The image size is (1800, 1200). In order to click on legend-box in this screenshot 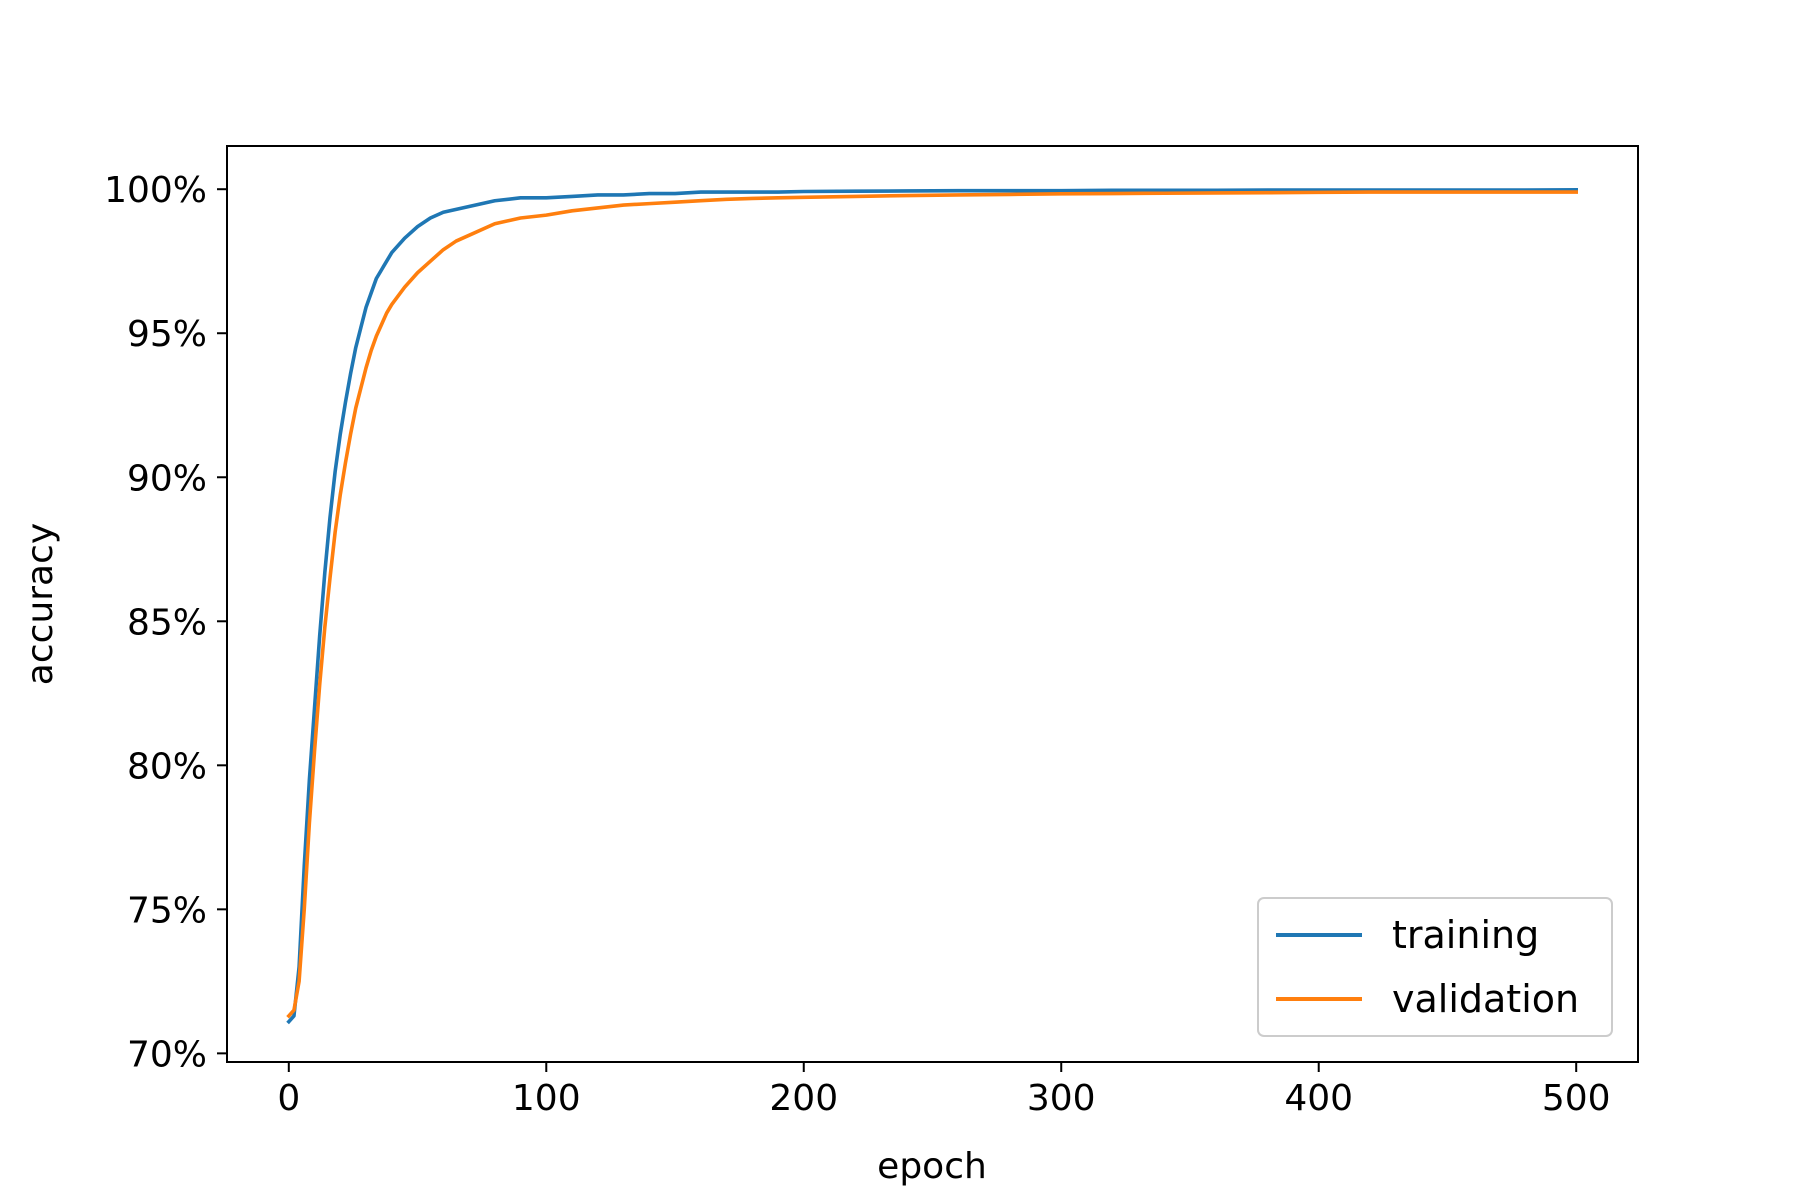, I will do `click(1435, 967)`.